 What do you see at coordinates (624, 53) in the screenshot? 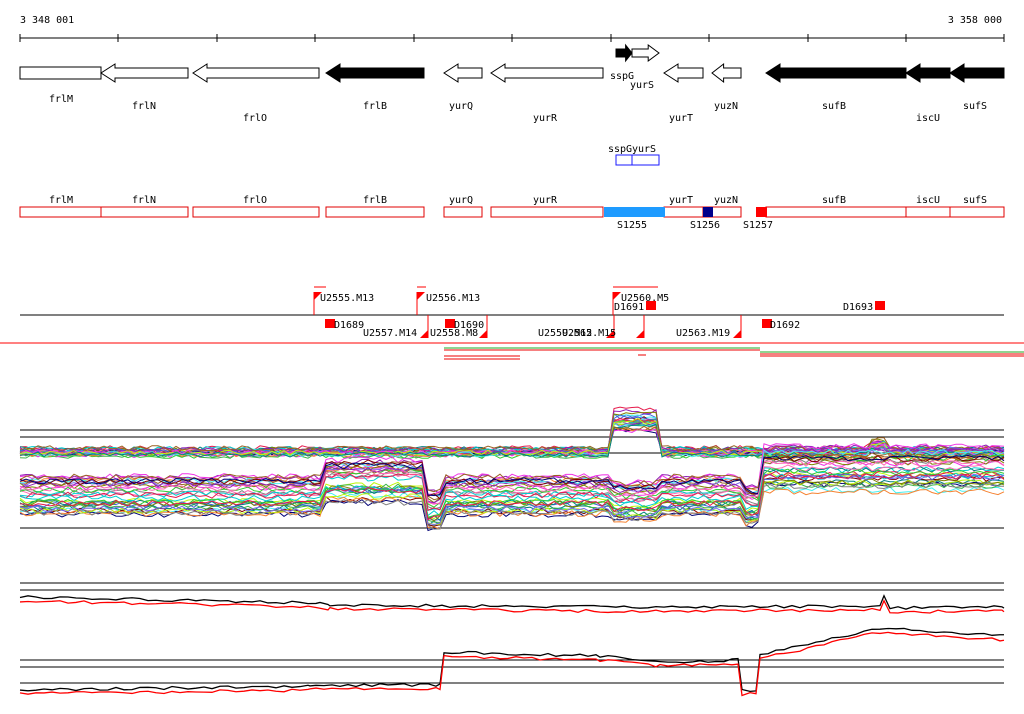
I see `gene-arrow-sspG` at bounding box center [624, 53].